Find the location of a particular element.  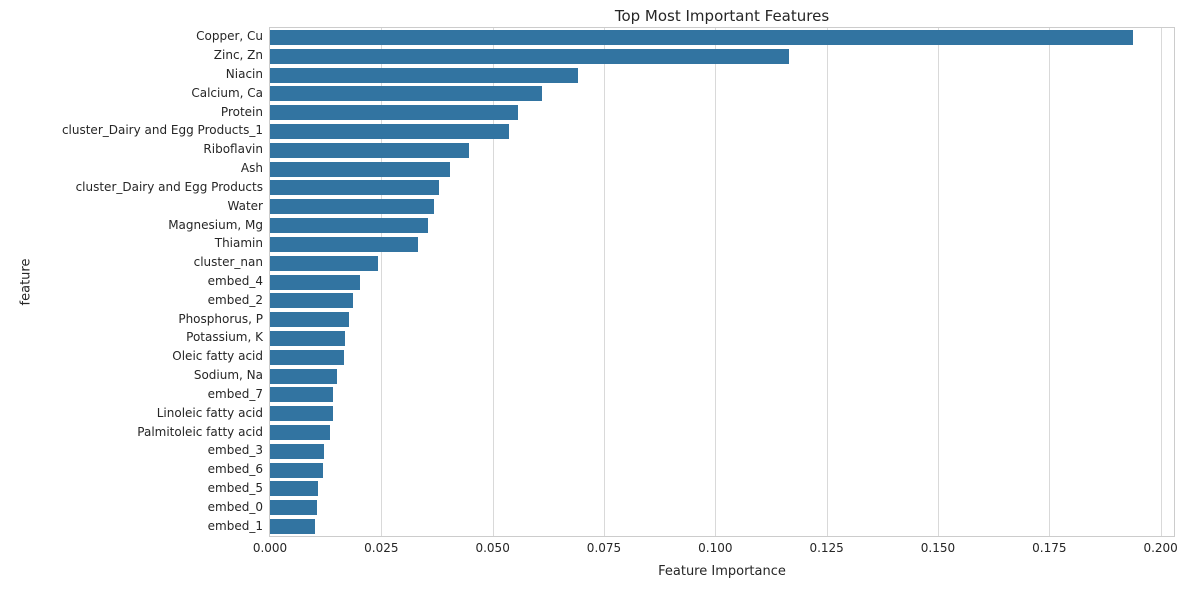

ytick-label: Potassium, K is located at coordinates (224, 337).